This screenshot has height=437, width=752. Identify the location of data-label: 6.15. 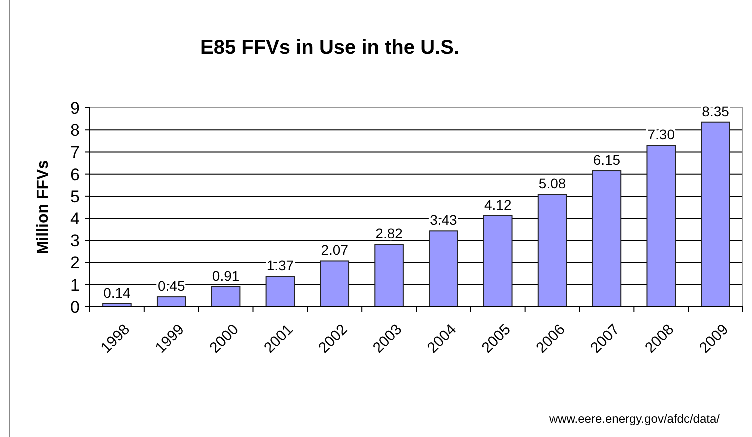
(607, 160).